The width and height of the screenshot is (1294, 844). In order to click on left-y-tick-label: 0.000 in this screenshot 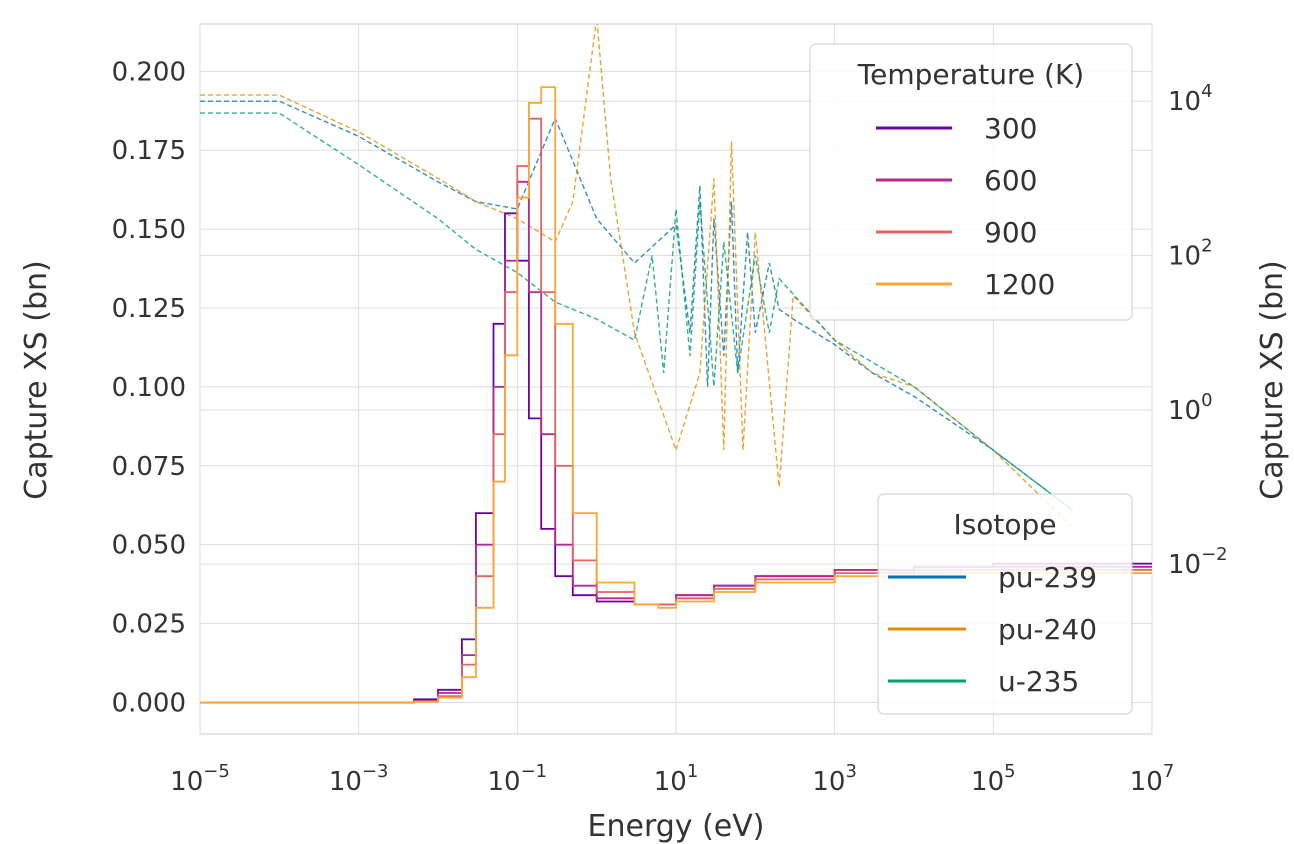, I will do `click(149, 703)`.